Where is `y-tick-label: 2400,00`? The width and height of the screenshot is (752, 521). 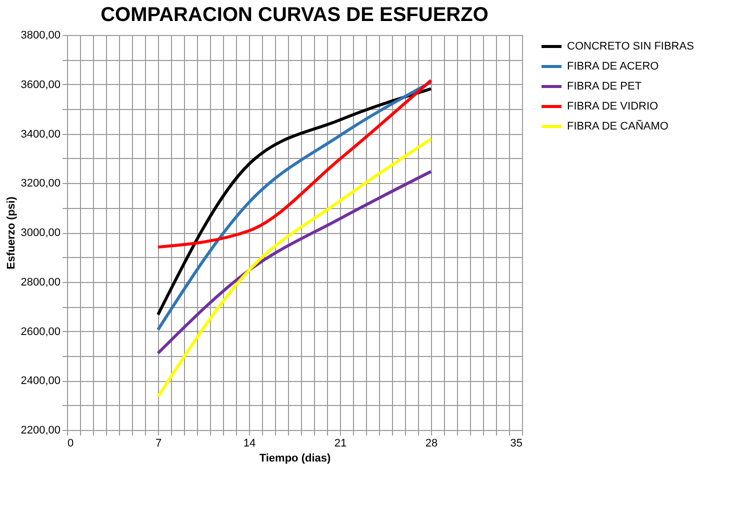 y-tick-label: 2400,00 is located at coordinates (40, 381).